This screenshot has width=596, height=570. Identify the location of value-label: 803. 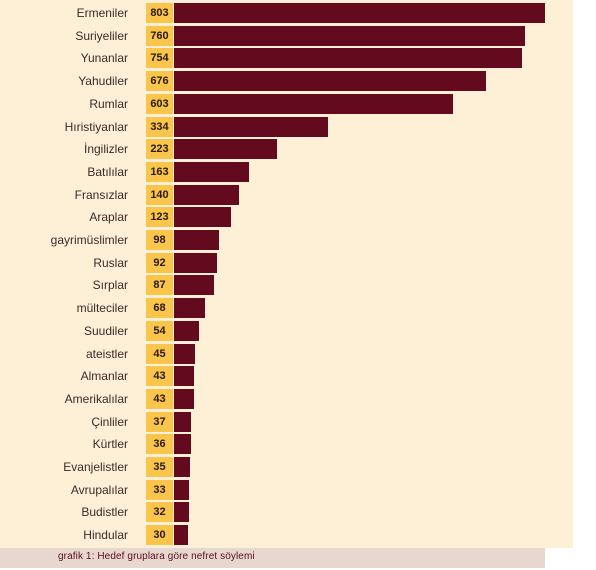
(159, 13).